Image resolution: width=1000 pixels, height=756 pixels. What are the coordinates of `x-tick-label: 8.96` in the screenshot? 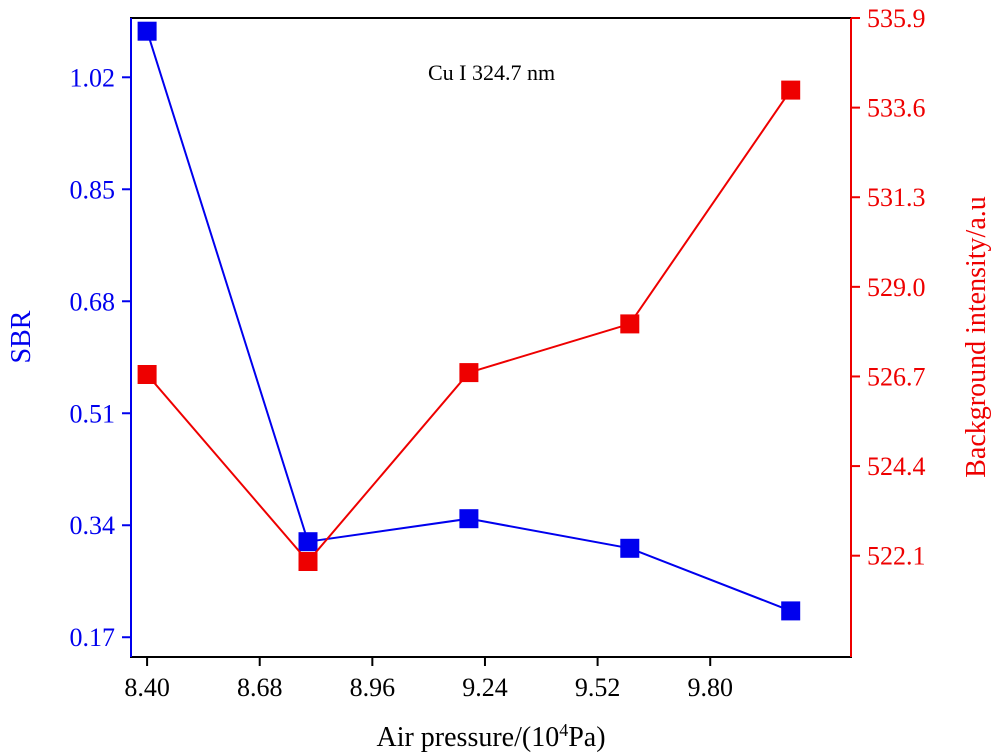 It's located at (373, 687).